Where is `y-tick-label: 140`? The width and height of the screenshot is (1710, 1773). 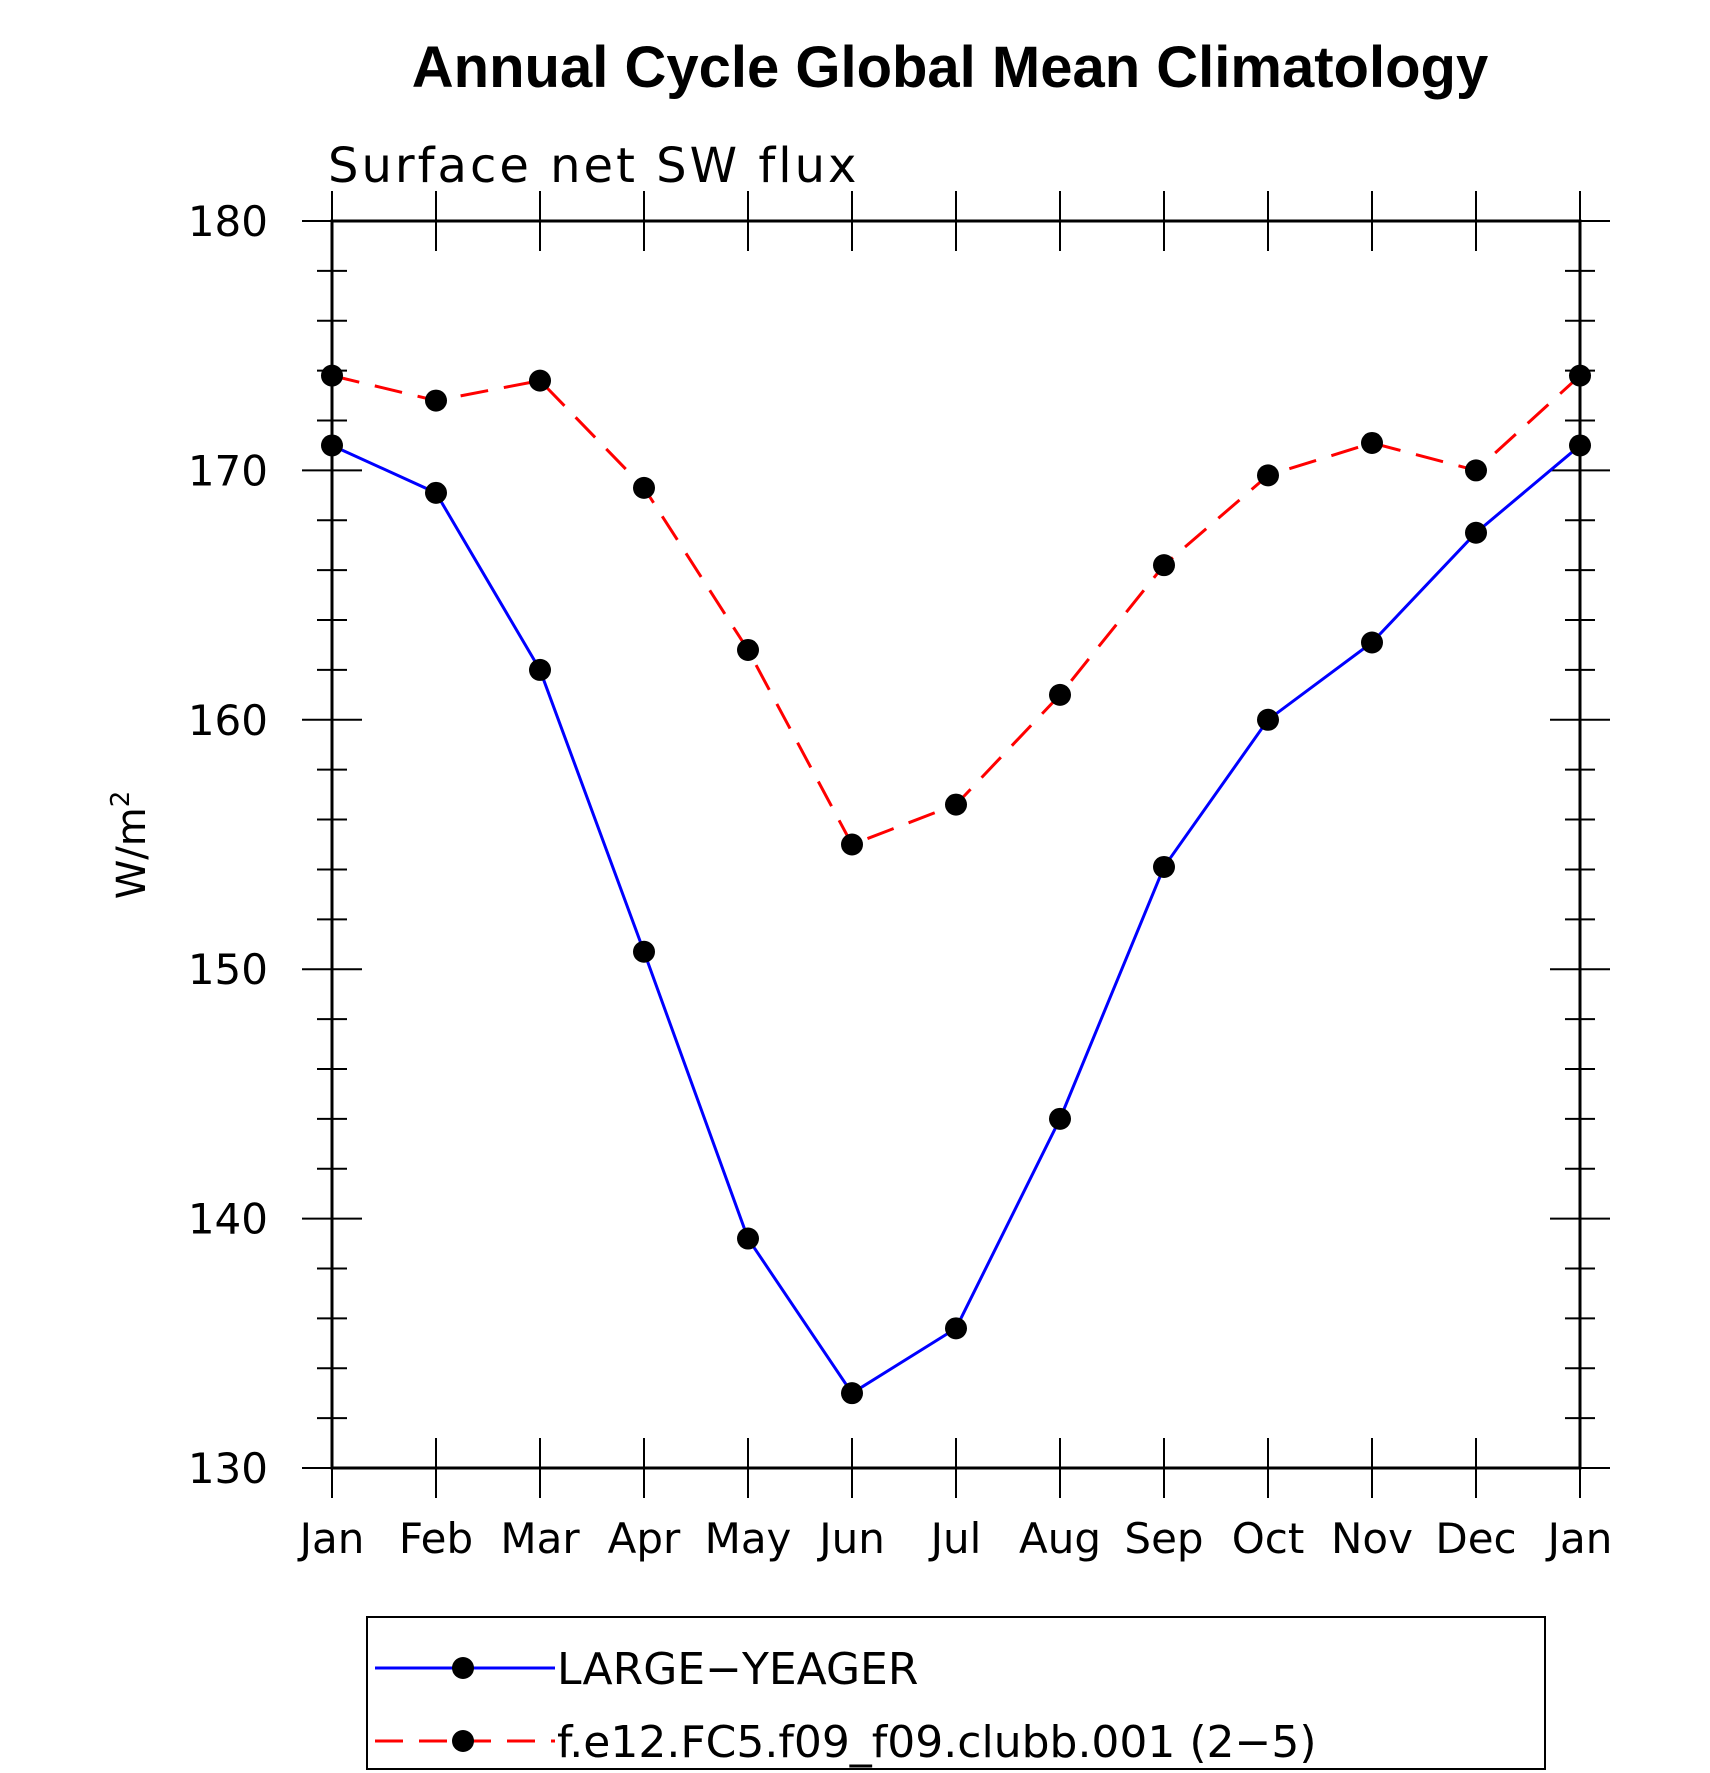 y-tick-label: 140 is located at coordinates (228, 1219).